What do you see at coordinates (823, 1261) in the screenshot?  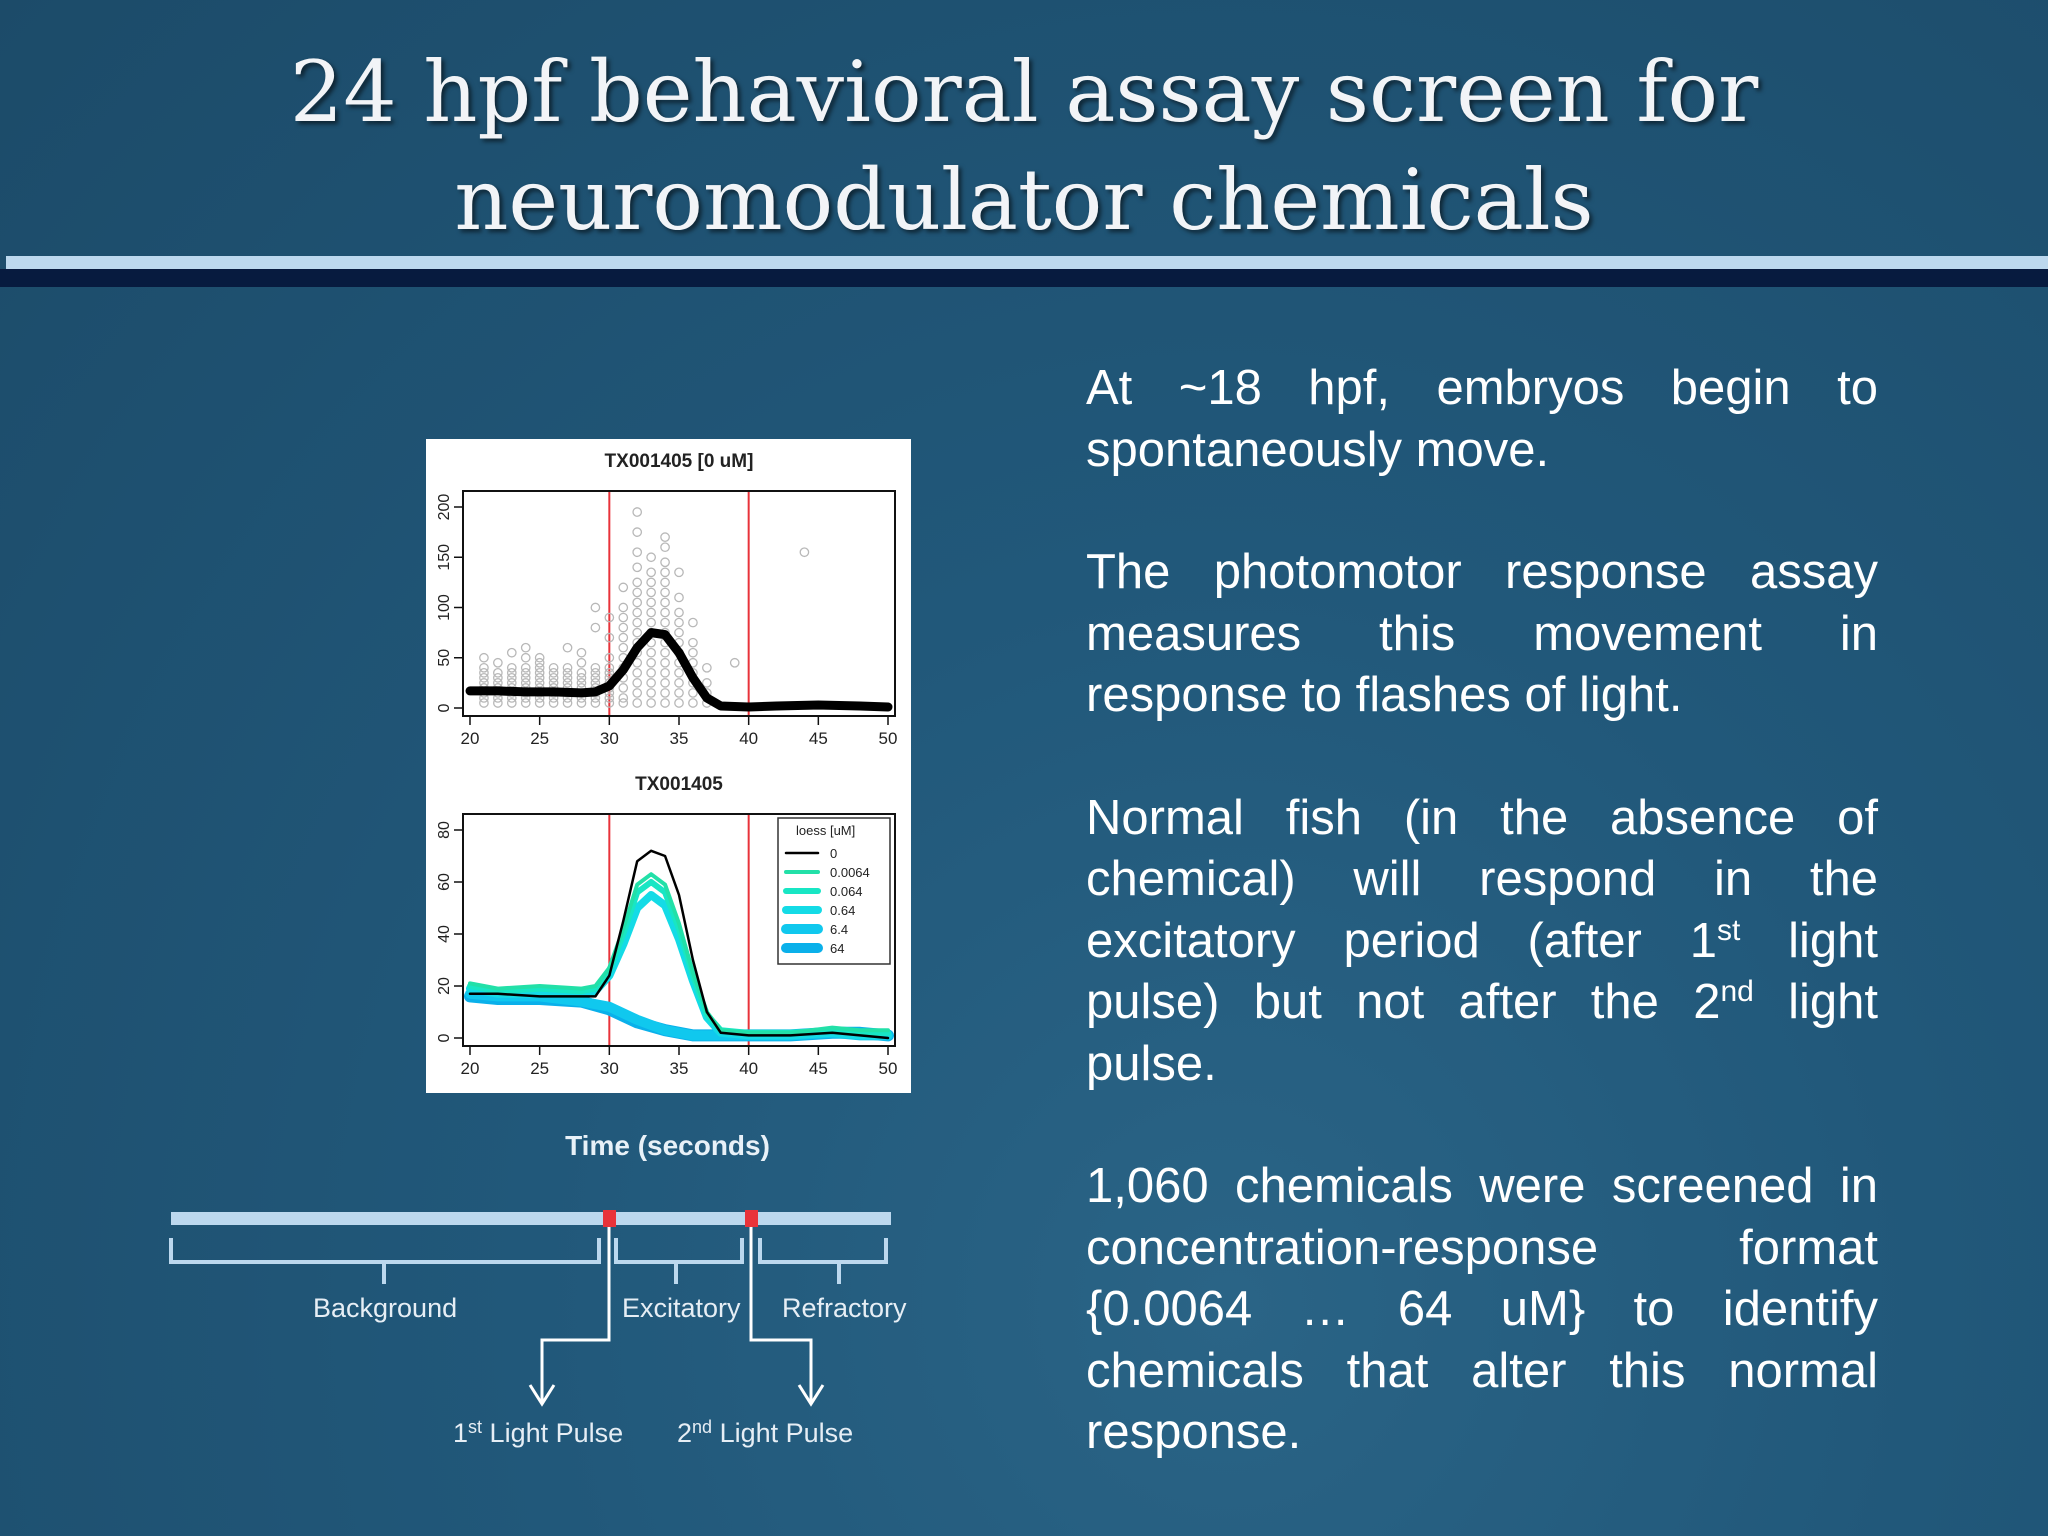 I see `refractory-bracket` at bounding box center [823, 1261].